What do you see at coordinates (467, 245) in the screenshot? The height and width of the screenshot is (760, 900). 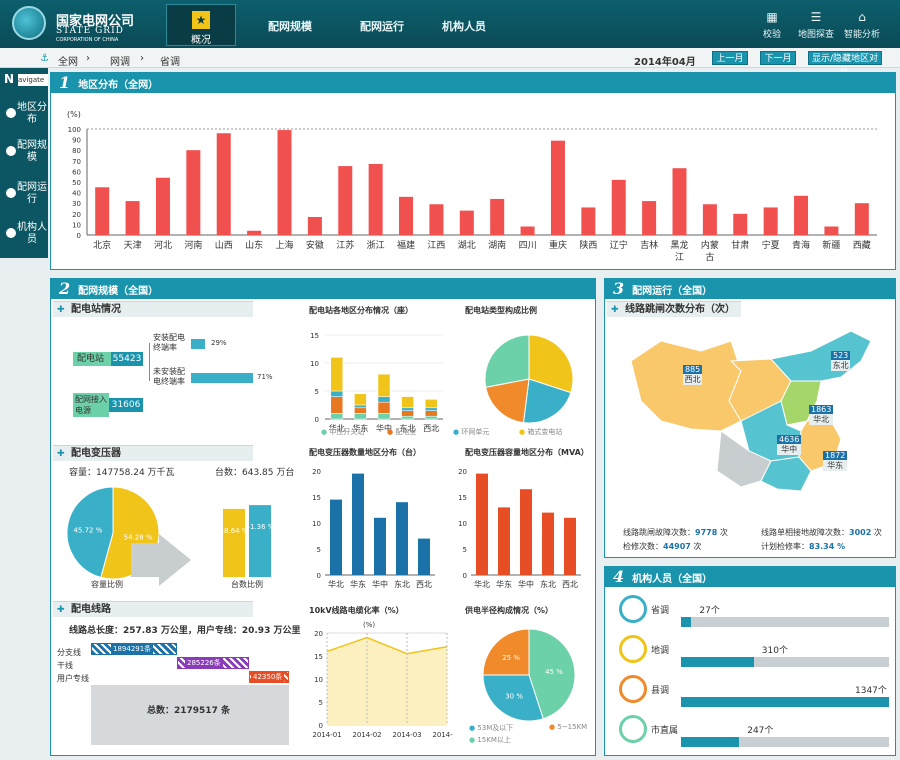 I see `x-tick-label: 湖北` at bounding box center [467, 245].